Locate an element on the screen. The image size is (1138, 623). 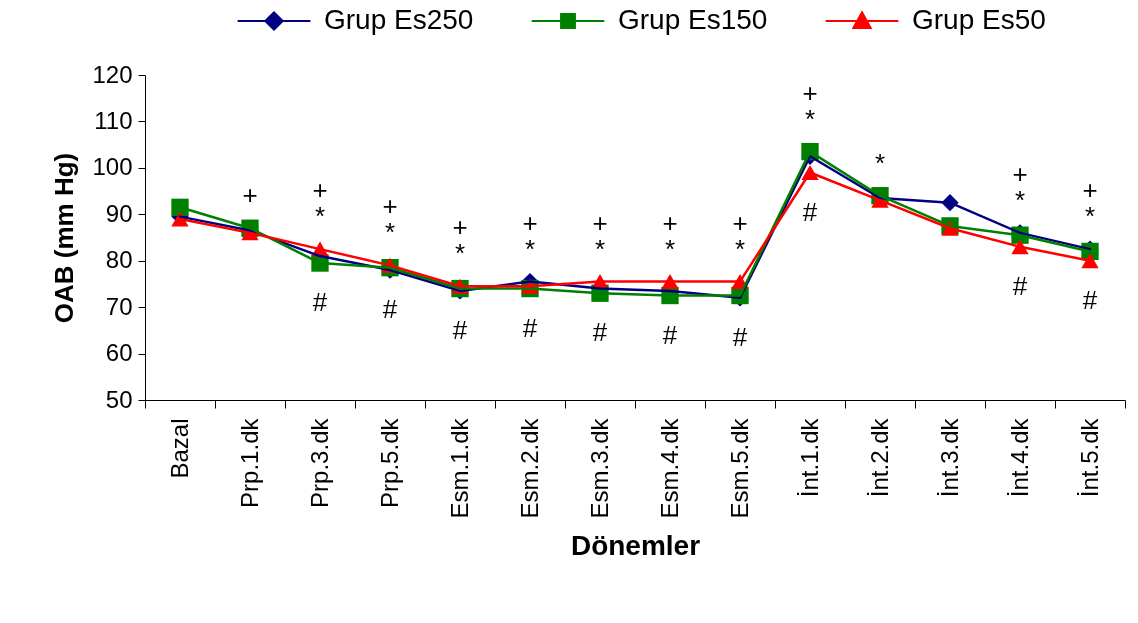
x-tick-label: Esm.4.dk is located at coordinates (669, 468).